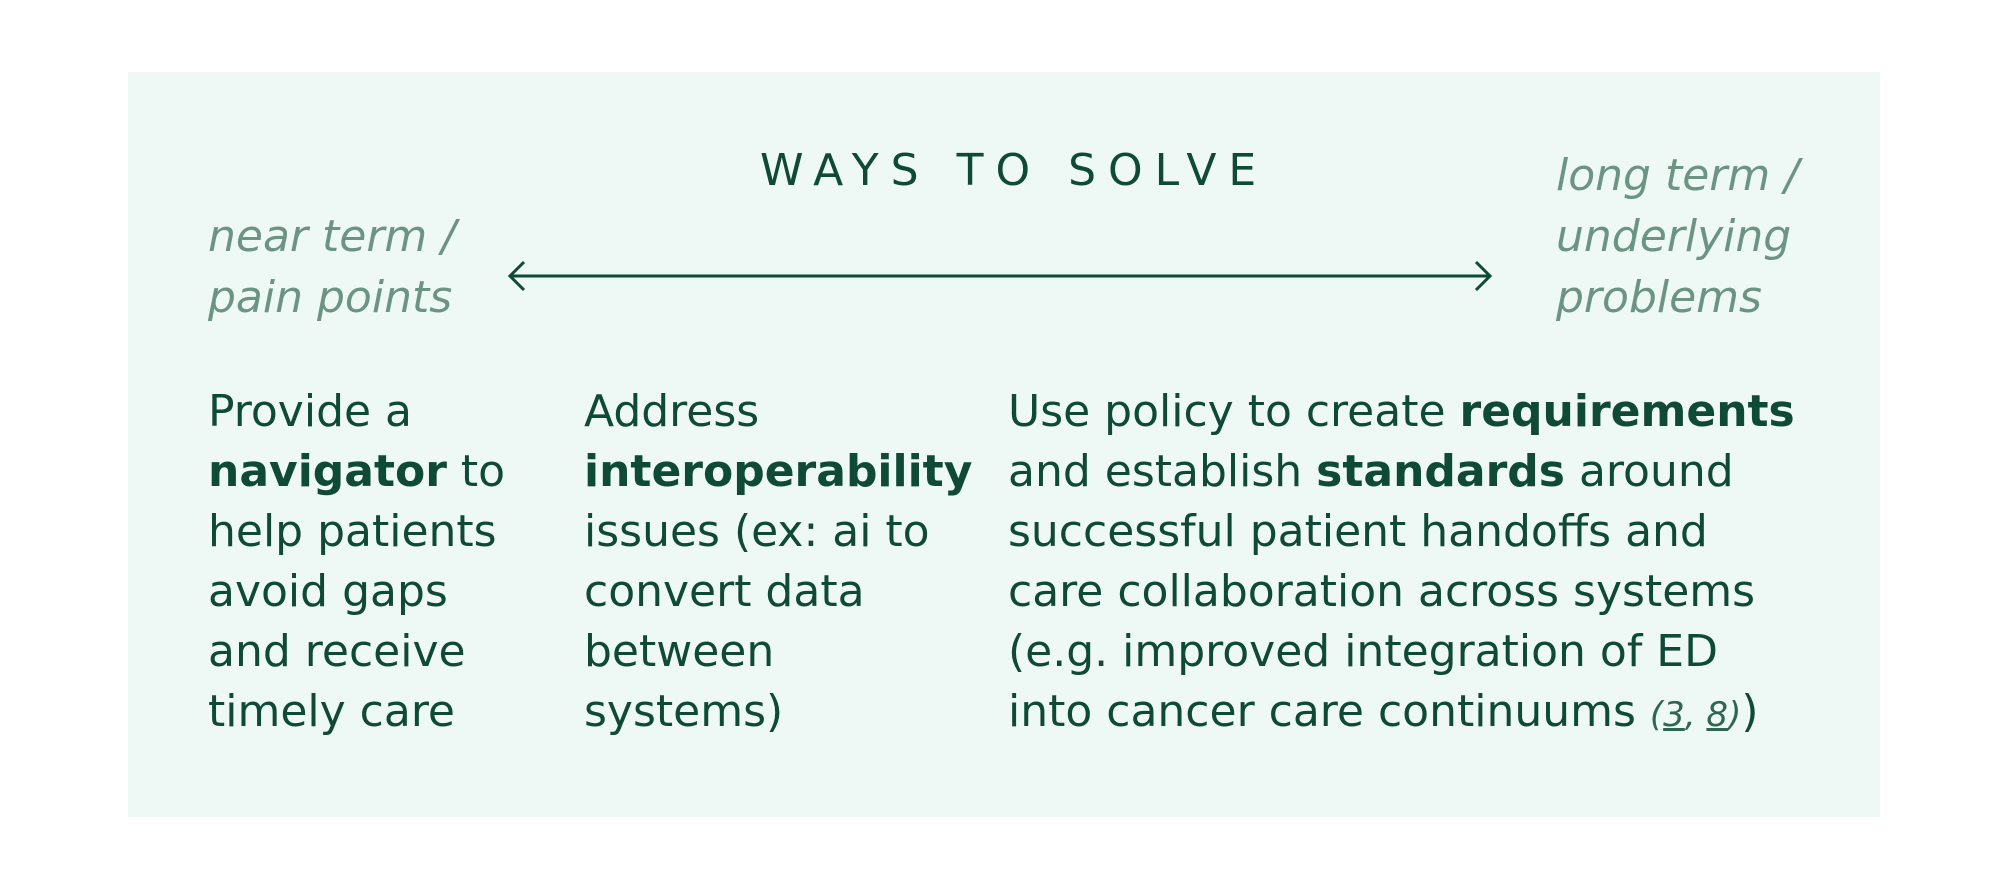 This screenshot has height=884, width=2000. What do you see at coordinates (1678, 175) in the screenshot?
I see `long-term-line-1: long term /` at bounding box center [1678, 175].